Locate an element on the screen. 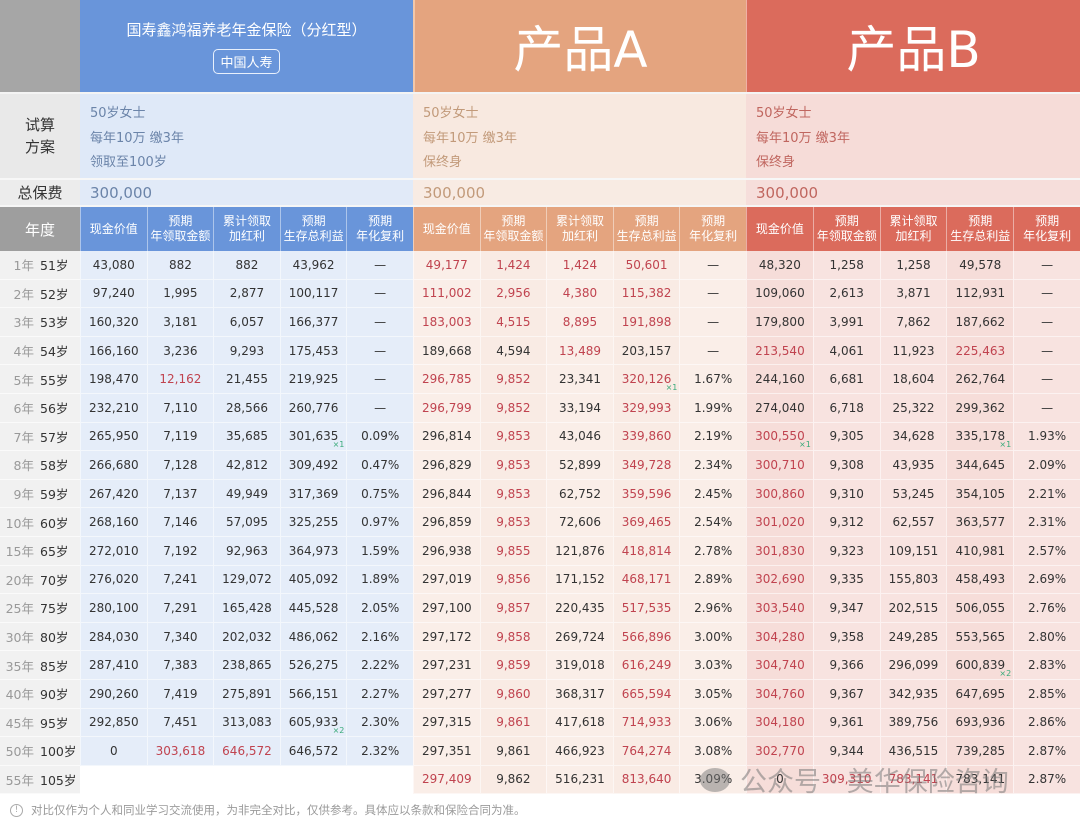 Image resolution: width=1080 pixels, height=826 pixels. value-cell: 6,681 is located at coordinates (846, 379).